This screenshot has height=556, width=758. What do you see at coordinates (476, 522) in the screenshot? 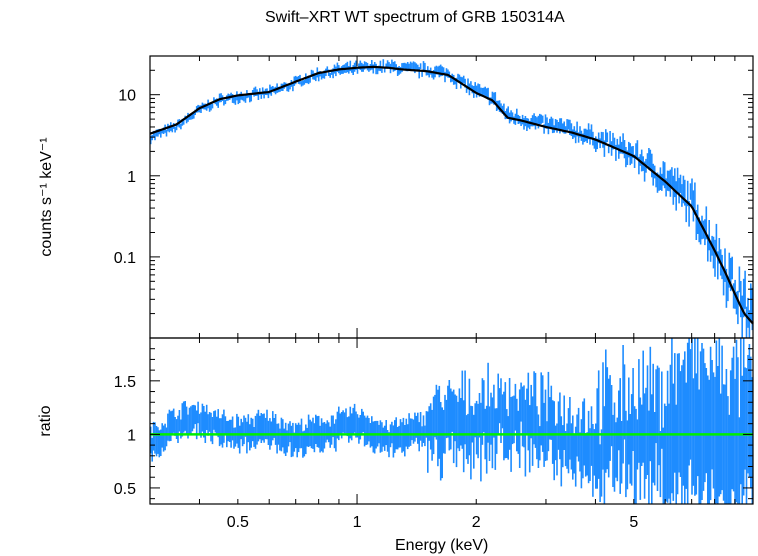
I see `x-tick-label: 2` at bounding box center [476, 522].